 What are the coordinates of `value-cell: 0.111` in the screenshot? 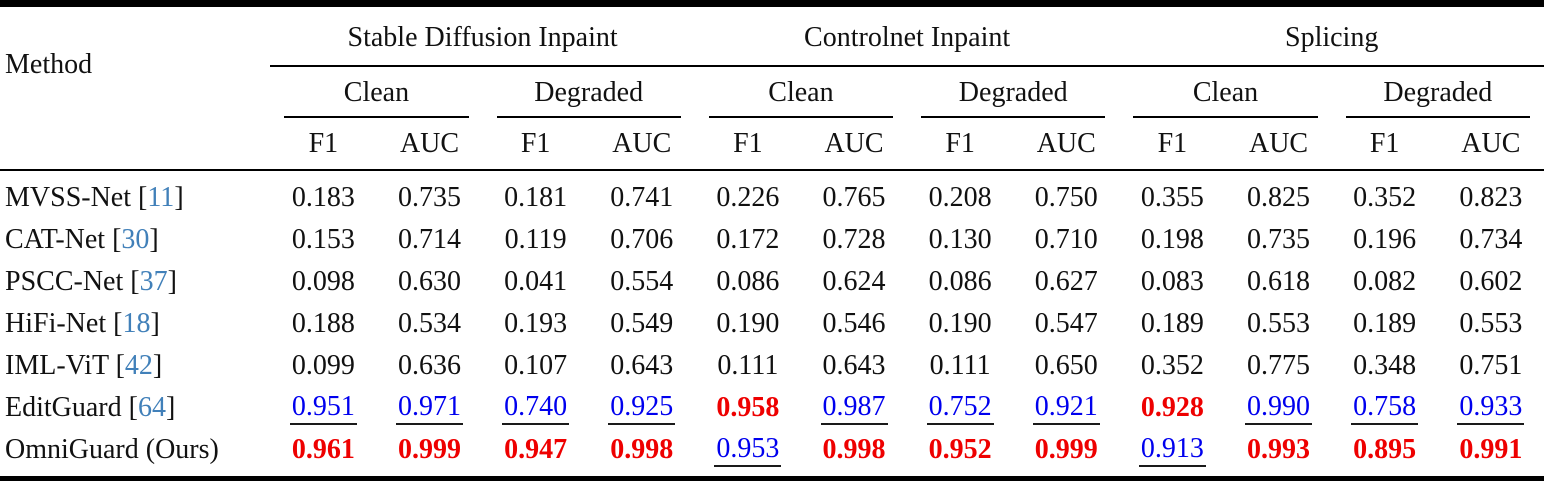 It's located at (748, 366).